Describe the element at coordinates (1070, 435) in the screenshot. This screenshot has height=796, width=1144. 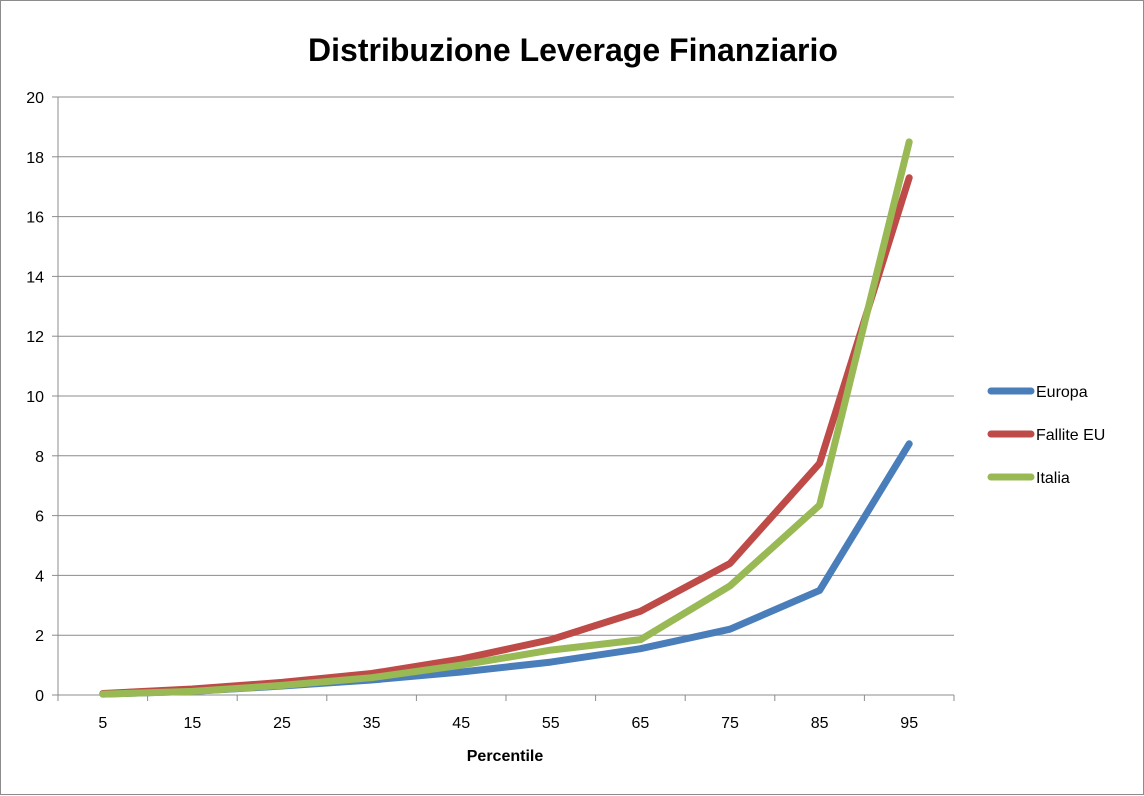
I see `legend-label: Fallite EU` at that location.